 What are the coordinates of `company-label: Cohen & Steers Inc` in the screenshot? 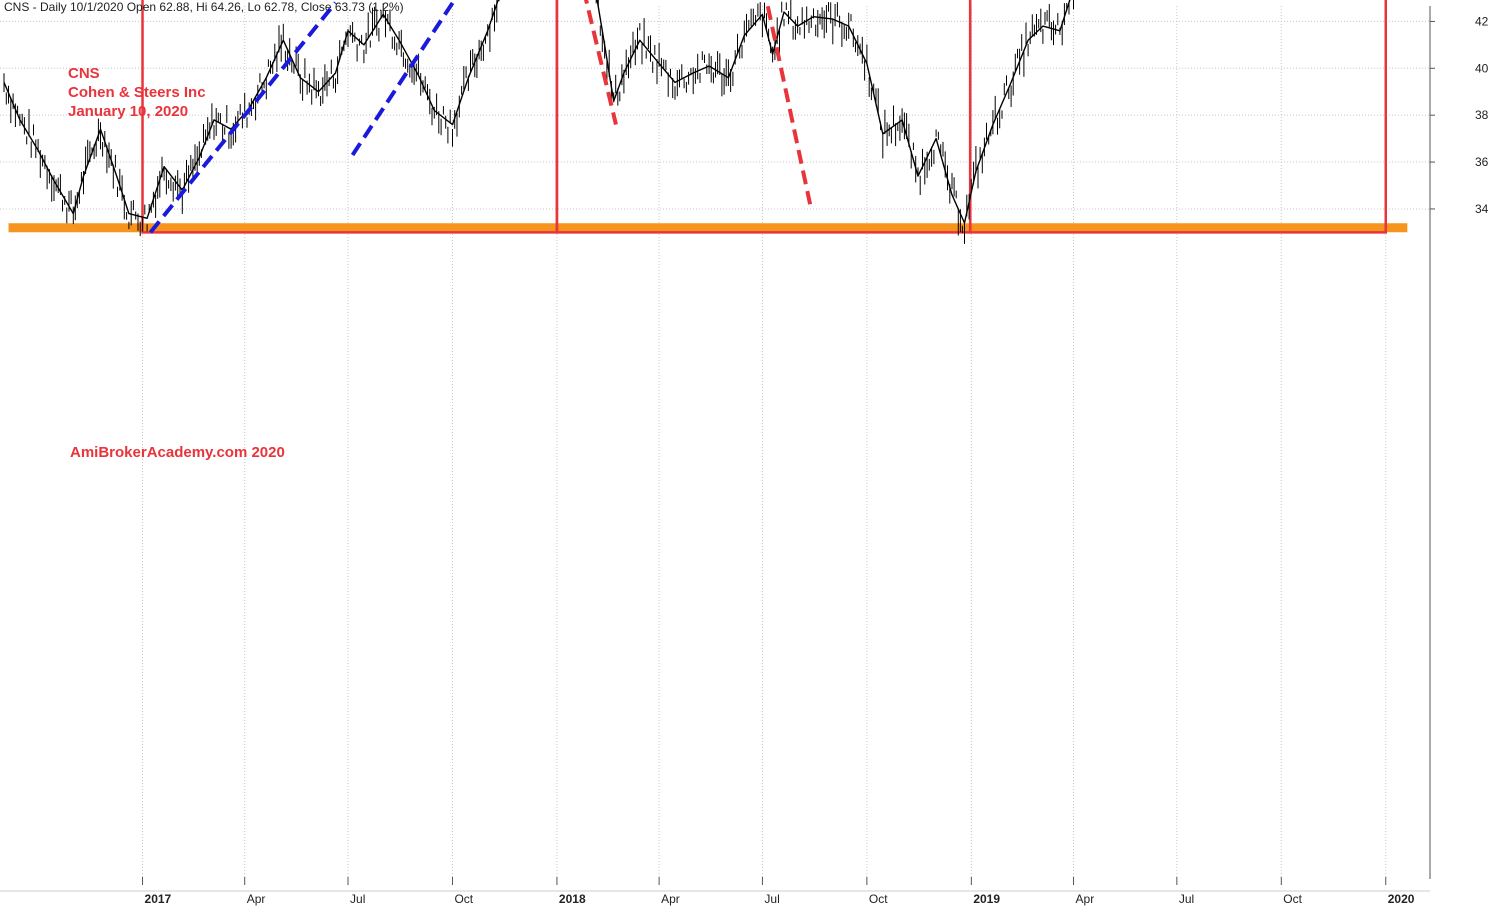 It's located at (137, 92).